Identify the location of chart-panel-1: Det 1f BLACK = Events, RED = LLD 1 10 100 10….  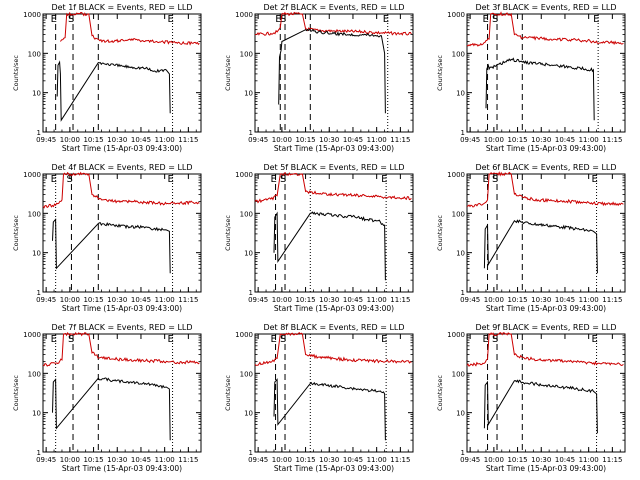
(107, 78).